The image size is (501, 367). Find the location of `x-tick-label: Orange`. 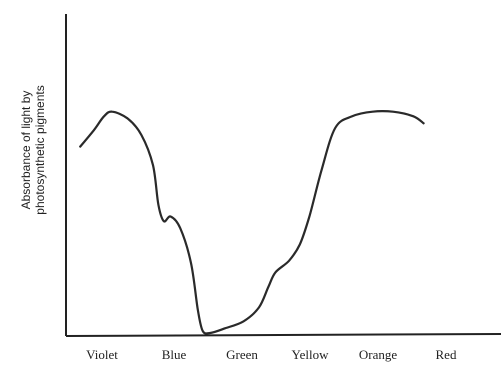

x-tick-label: Orange is located at coordinates (378, 354).